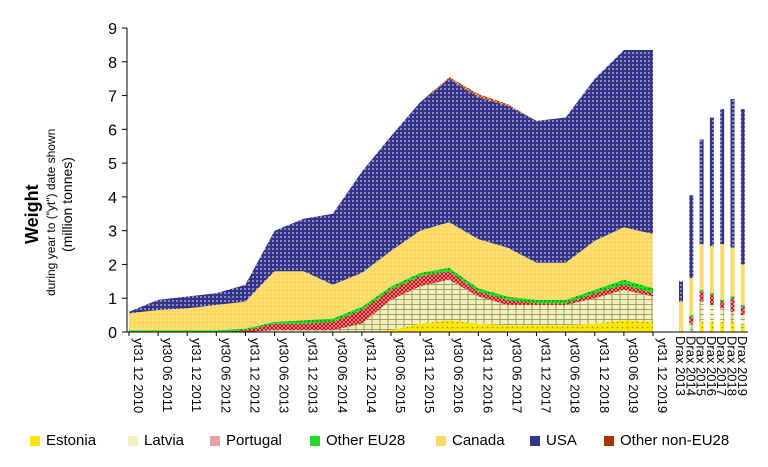 This screenshot has height=467, width=768. What do you see at coordinates (112, 63) in the screenshot?
I see `y-tick-label: 8` at bounding box center [112, 63].